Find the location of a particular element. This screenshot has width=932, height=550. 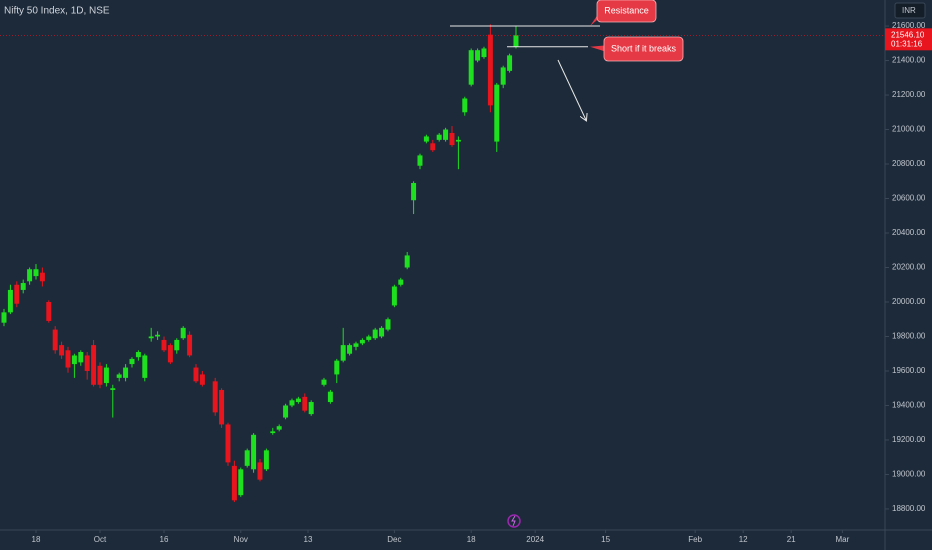

event-icon is located at coordinates (514, 521).